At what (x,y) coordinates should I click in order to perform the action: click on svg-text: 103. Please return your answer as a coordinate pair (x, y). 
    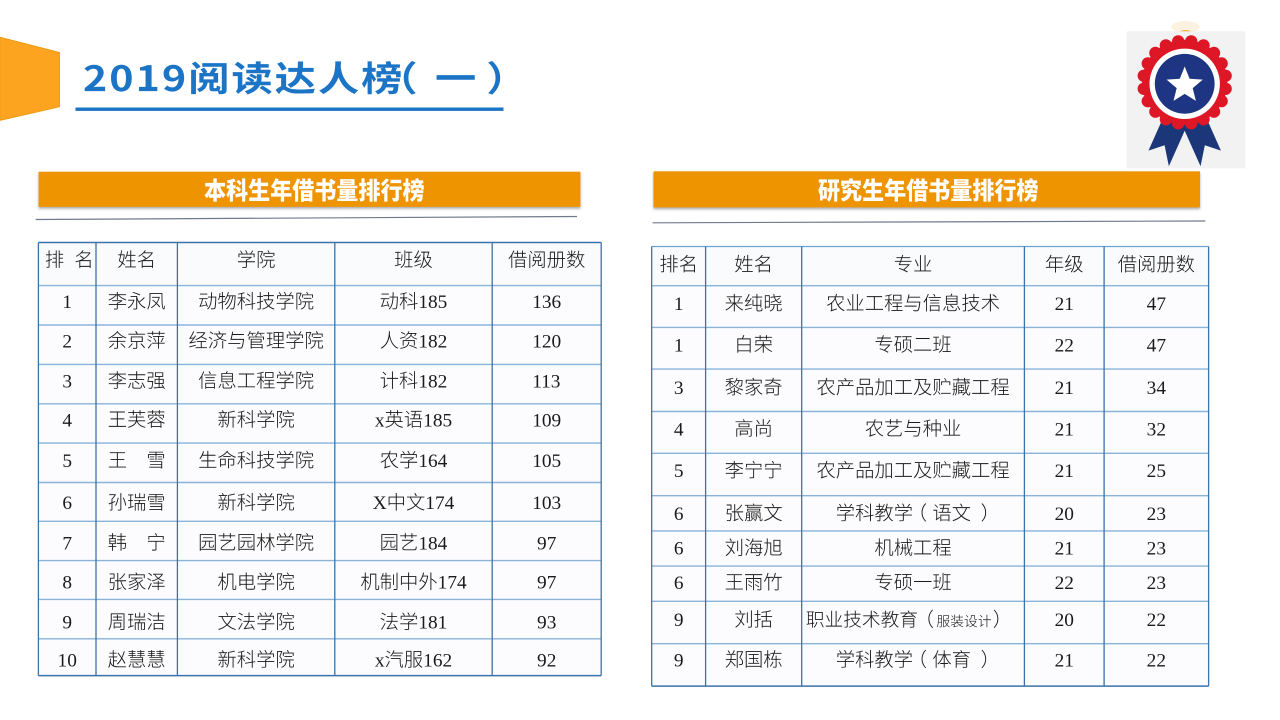
    Looking at the image, I should click on (546, 503).